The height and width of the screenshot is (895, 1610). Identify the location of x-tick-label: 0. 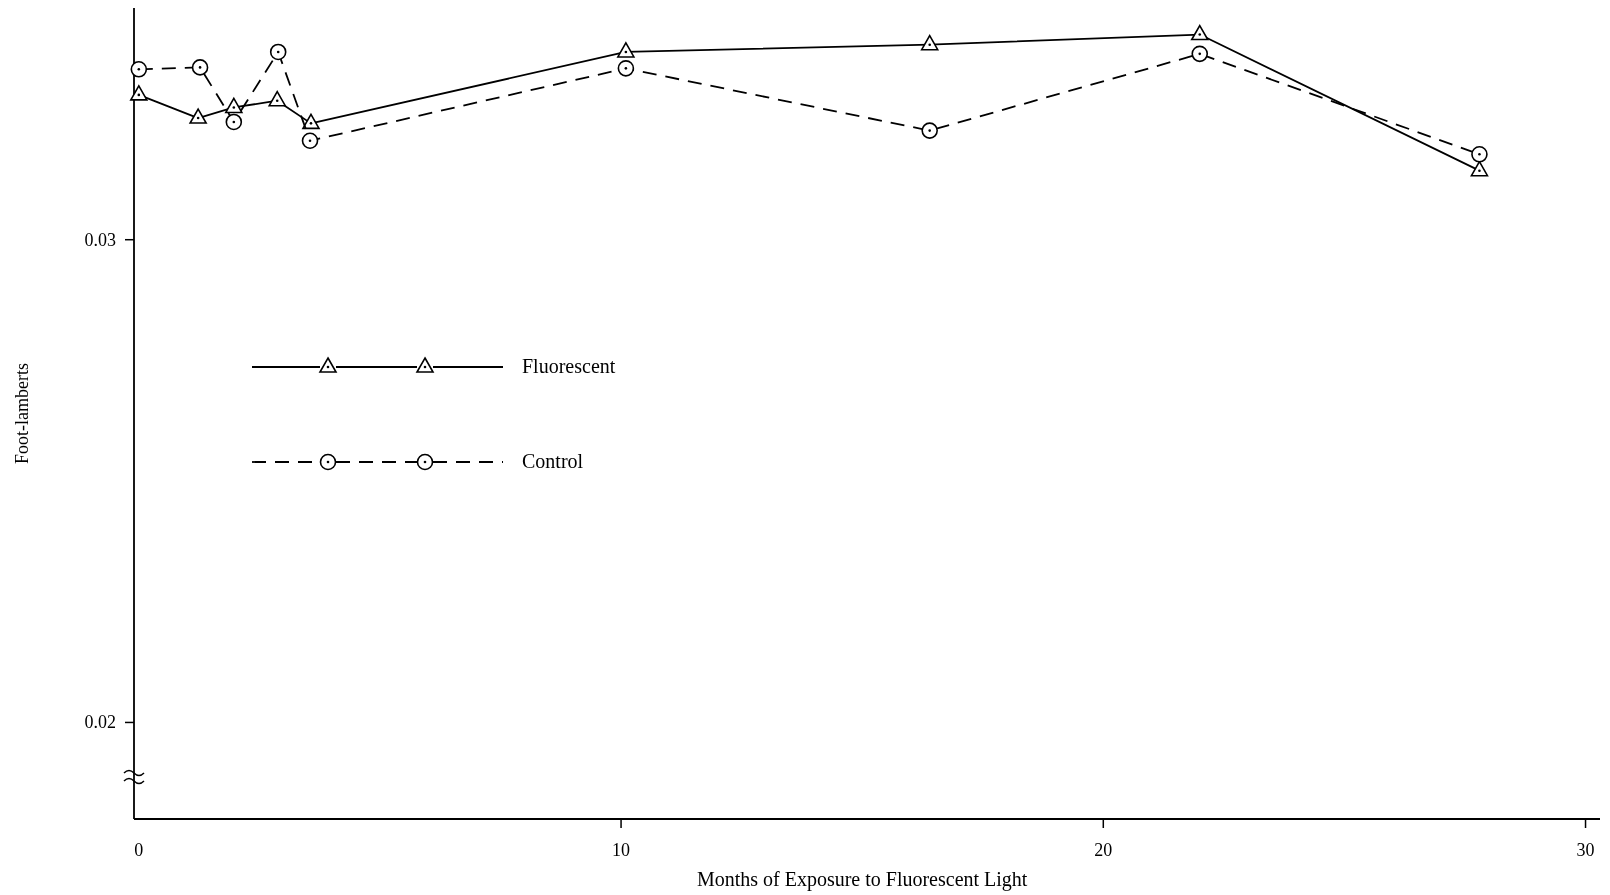
(139, 850).